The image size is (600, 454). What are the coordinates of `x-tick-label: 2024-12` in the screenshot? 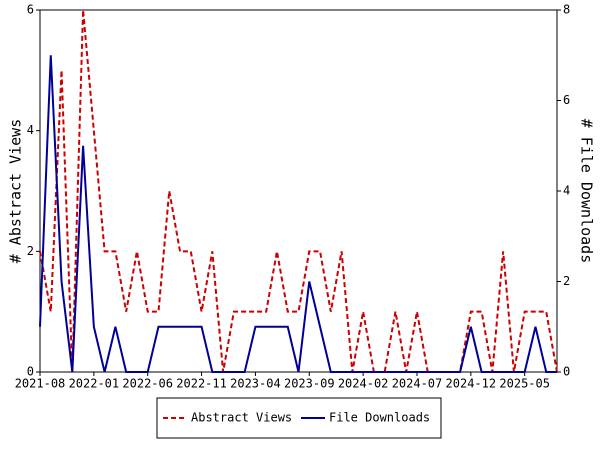 It's located at (471, 384).